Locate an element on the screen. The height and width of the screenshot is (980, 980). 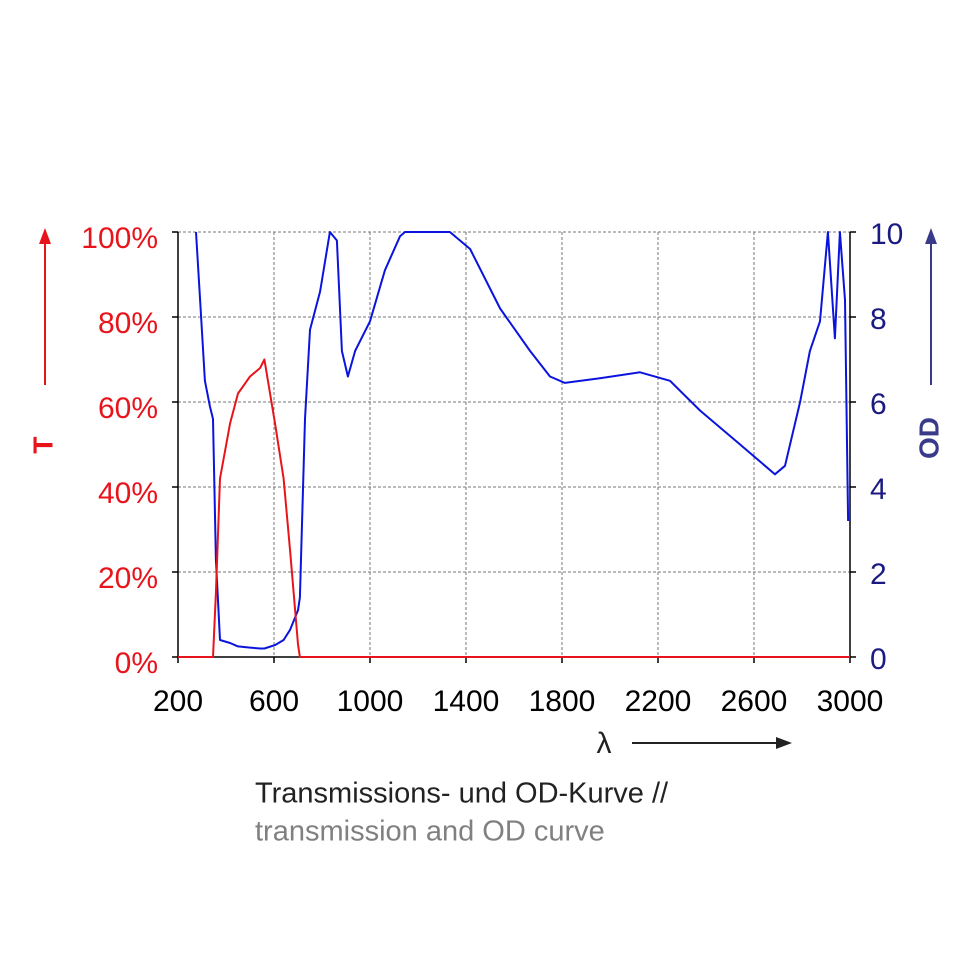
y-tick-label: 60% is located at coordinates (128, 408).